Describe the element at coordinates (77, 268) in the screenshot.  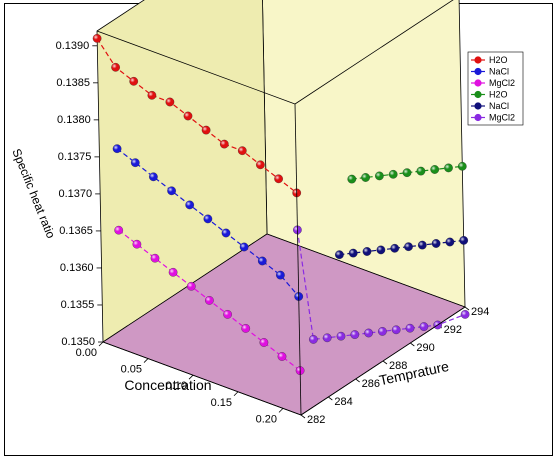
I see `z-tick-label: 0.1360` at that location.